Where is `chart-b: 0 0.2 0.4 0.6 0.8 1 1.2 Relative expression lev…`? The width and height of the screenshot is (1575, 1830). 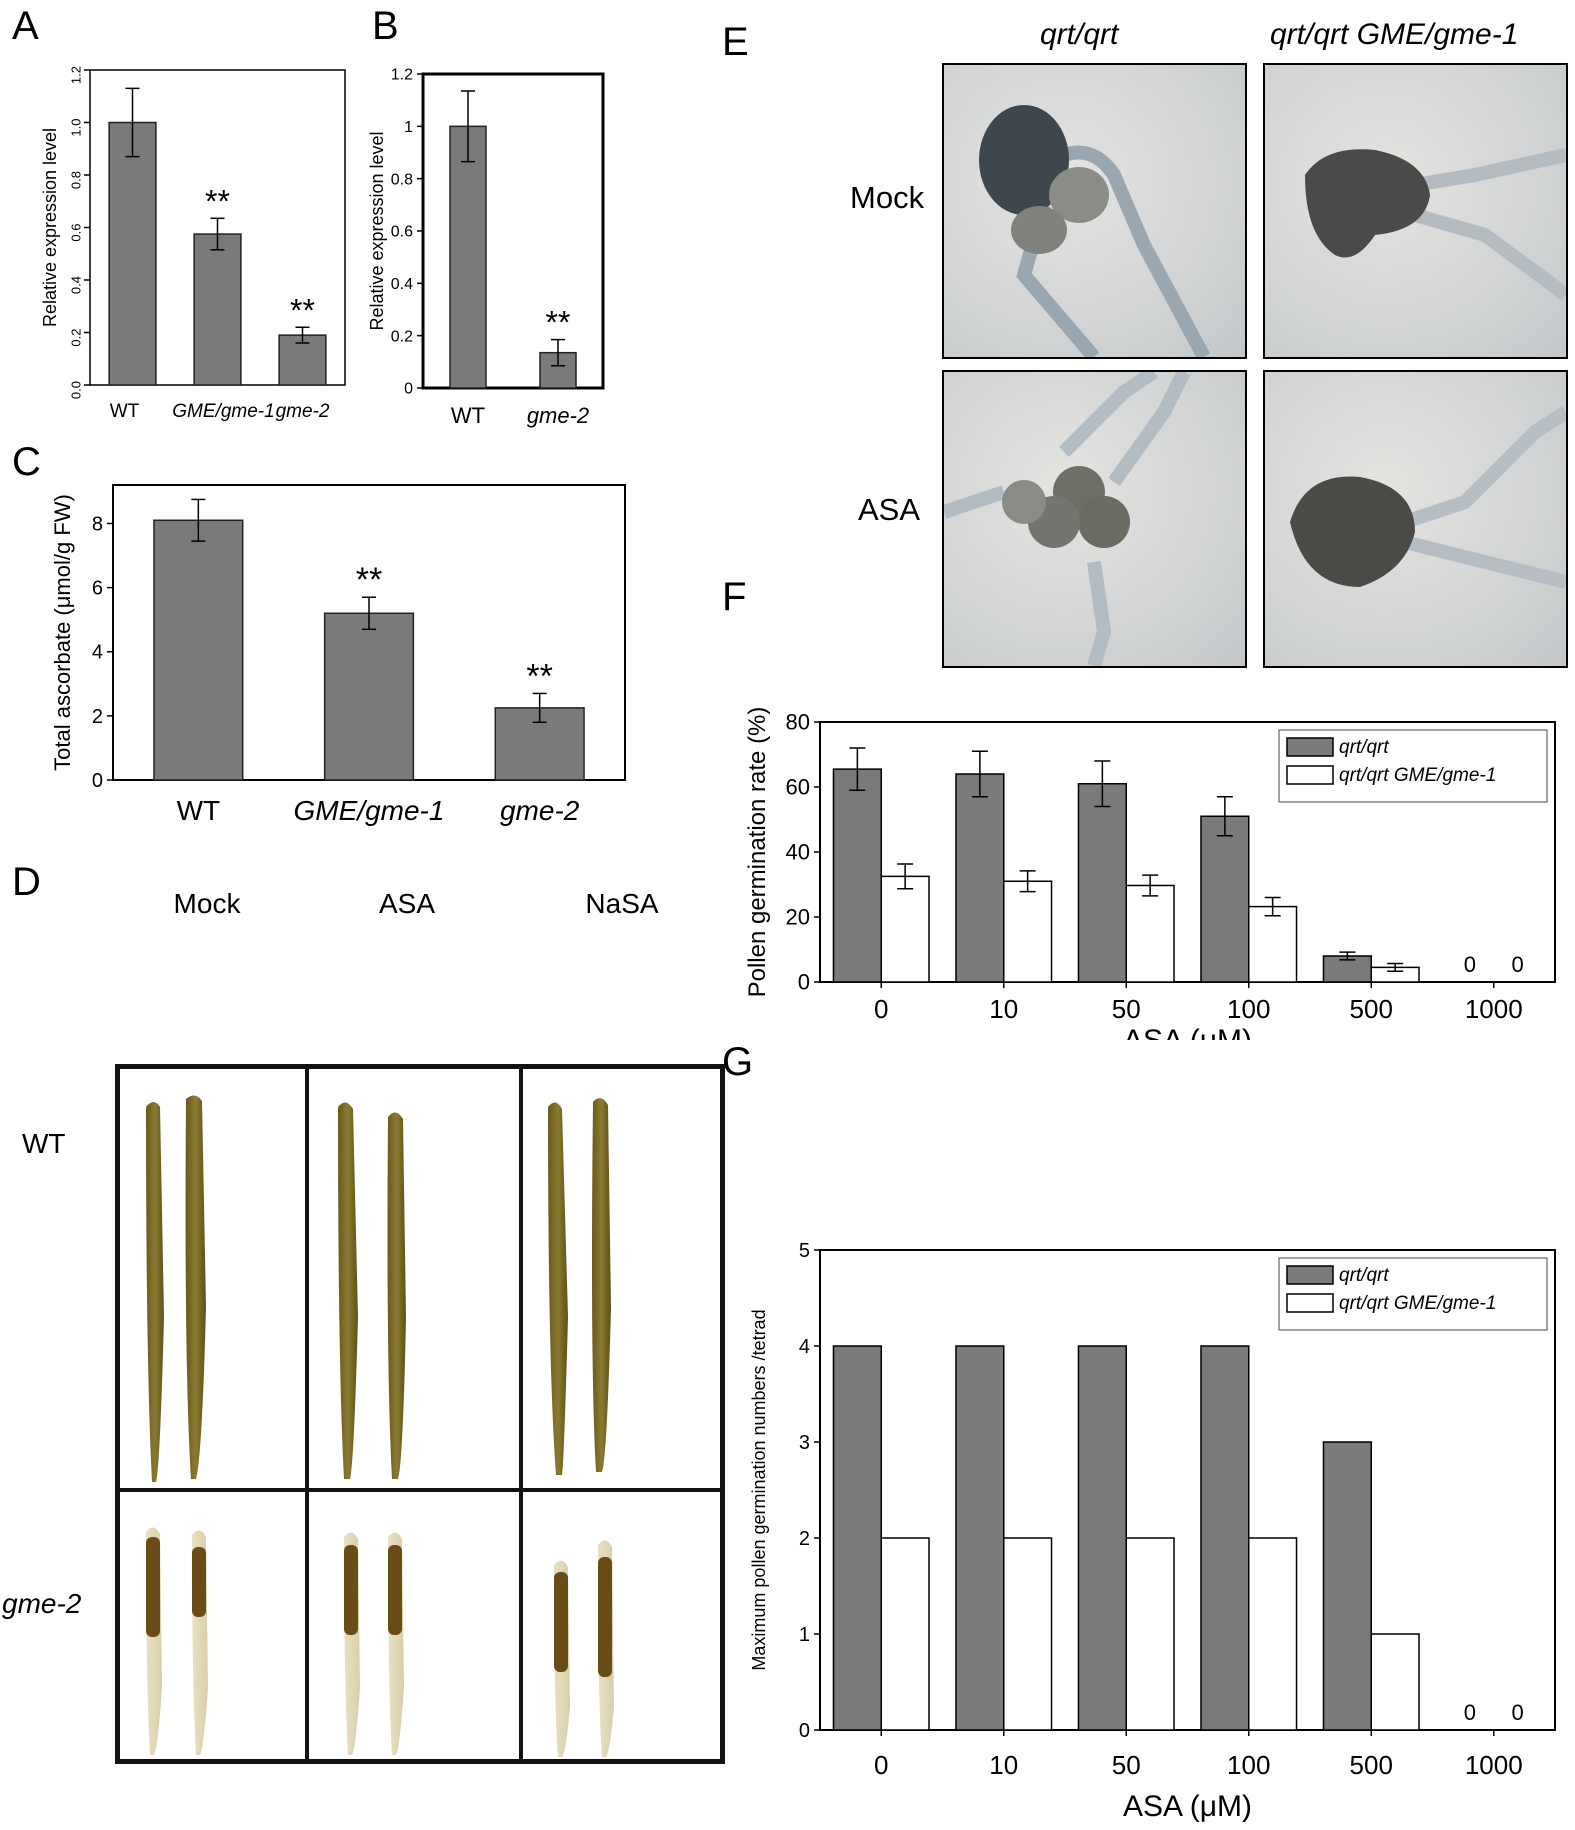
chart-b: 0 0.2 0.4 0.6 0.8 1 1.2 Relative expression lev… is located at coordinates (486, 247).